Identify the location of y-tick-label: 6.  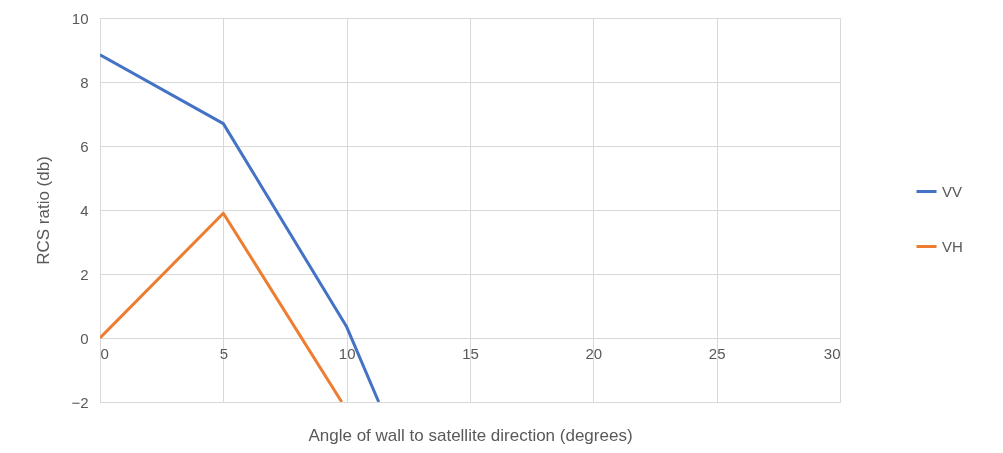
(84, 146).